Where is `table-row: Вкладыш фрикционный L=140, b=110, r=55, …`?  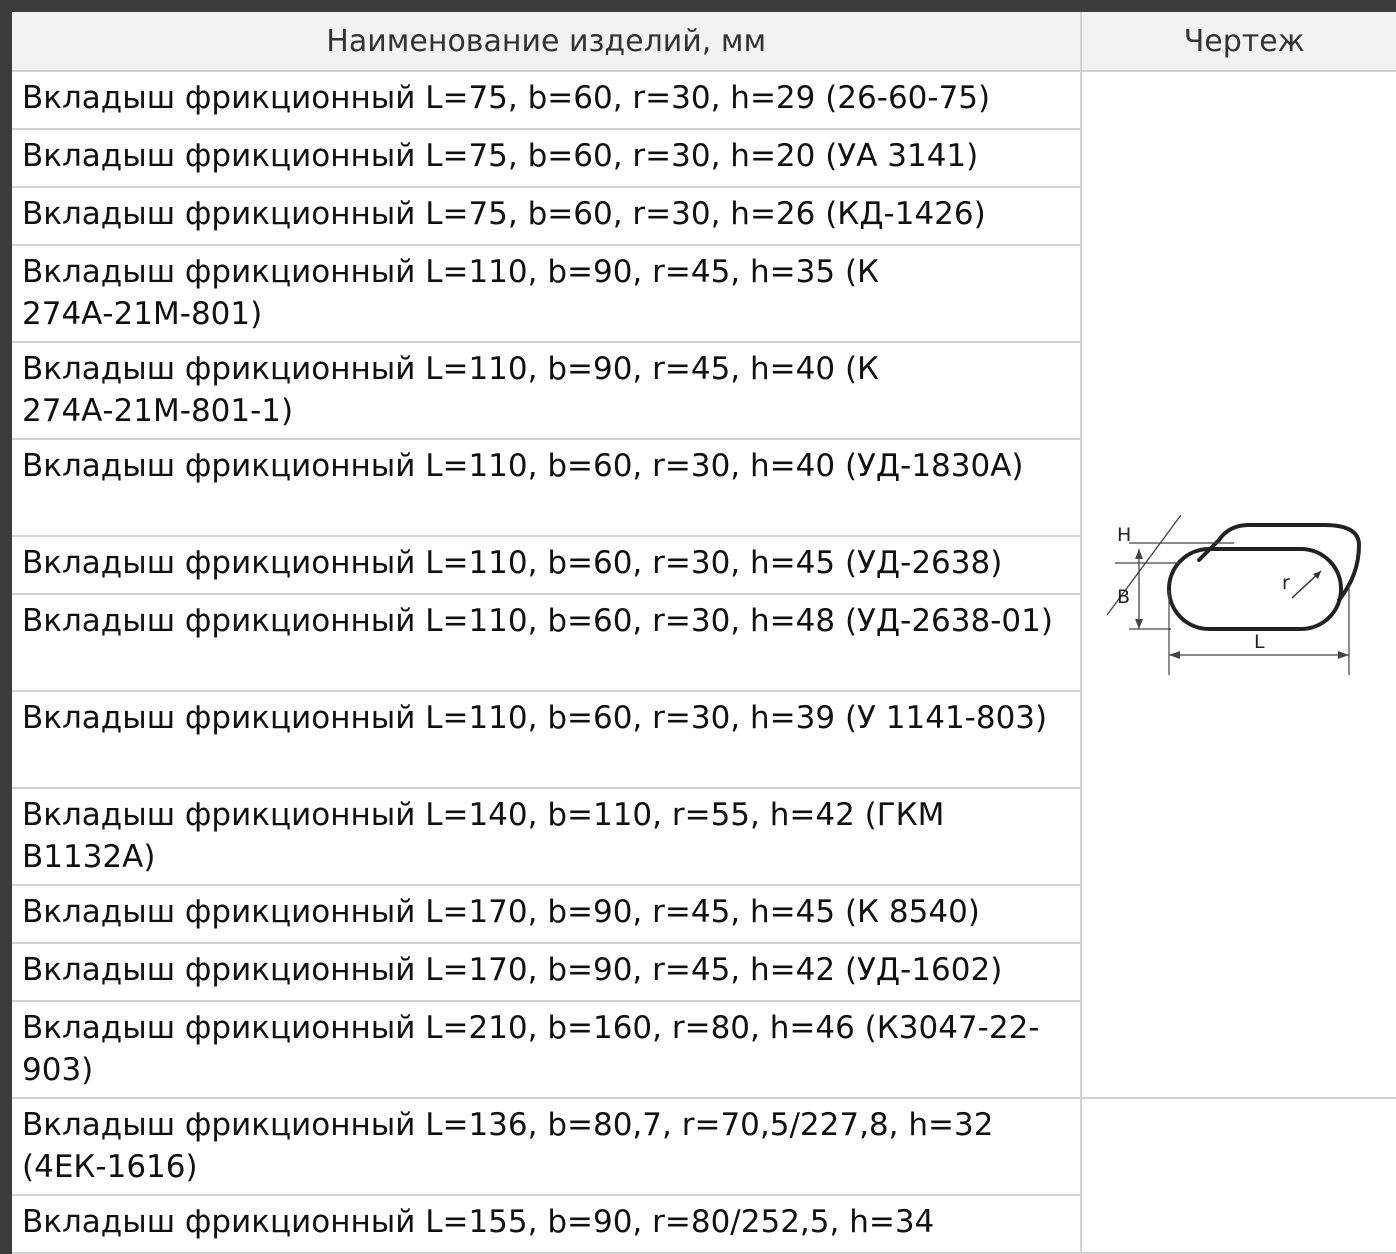
table-row: Вкладыш фрикционный L=140, b=110, r=55, … is located at coordinates (704, 837).